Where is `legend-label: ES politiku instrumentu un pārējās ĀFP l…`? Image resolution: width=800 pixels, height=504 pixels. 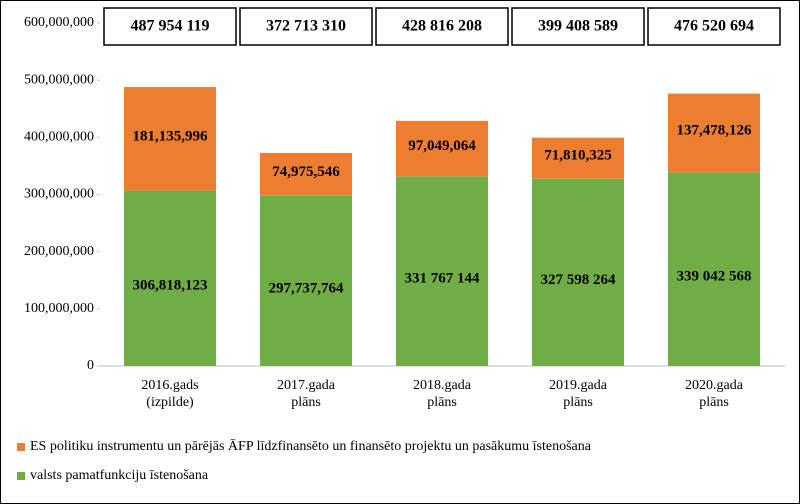
legend-label: ES politiku instrumentu un pārējās ĀFP l… is located at coordinates (311, 446).